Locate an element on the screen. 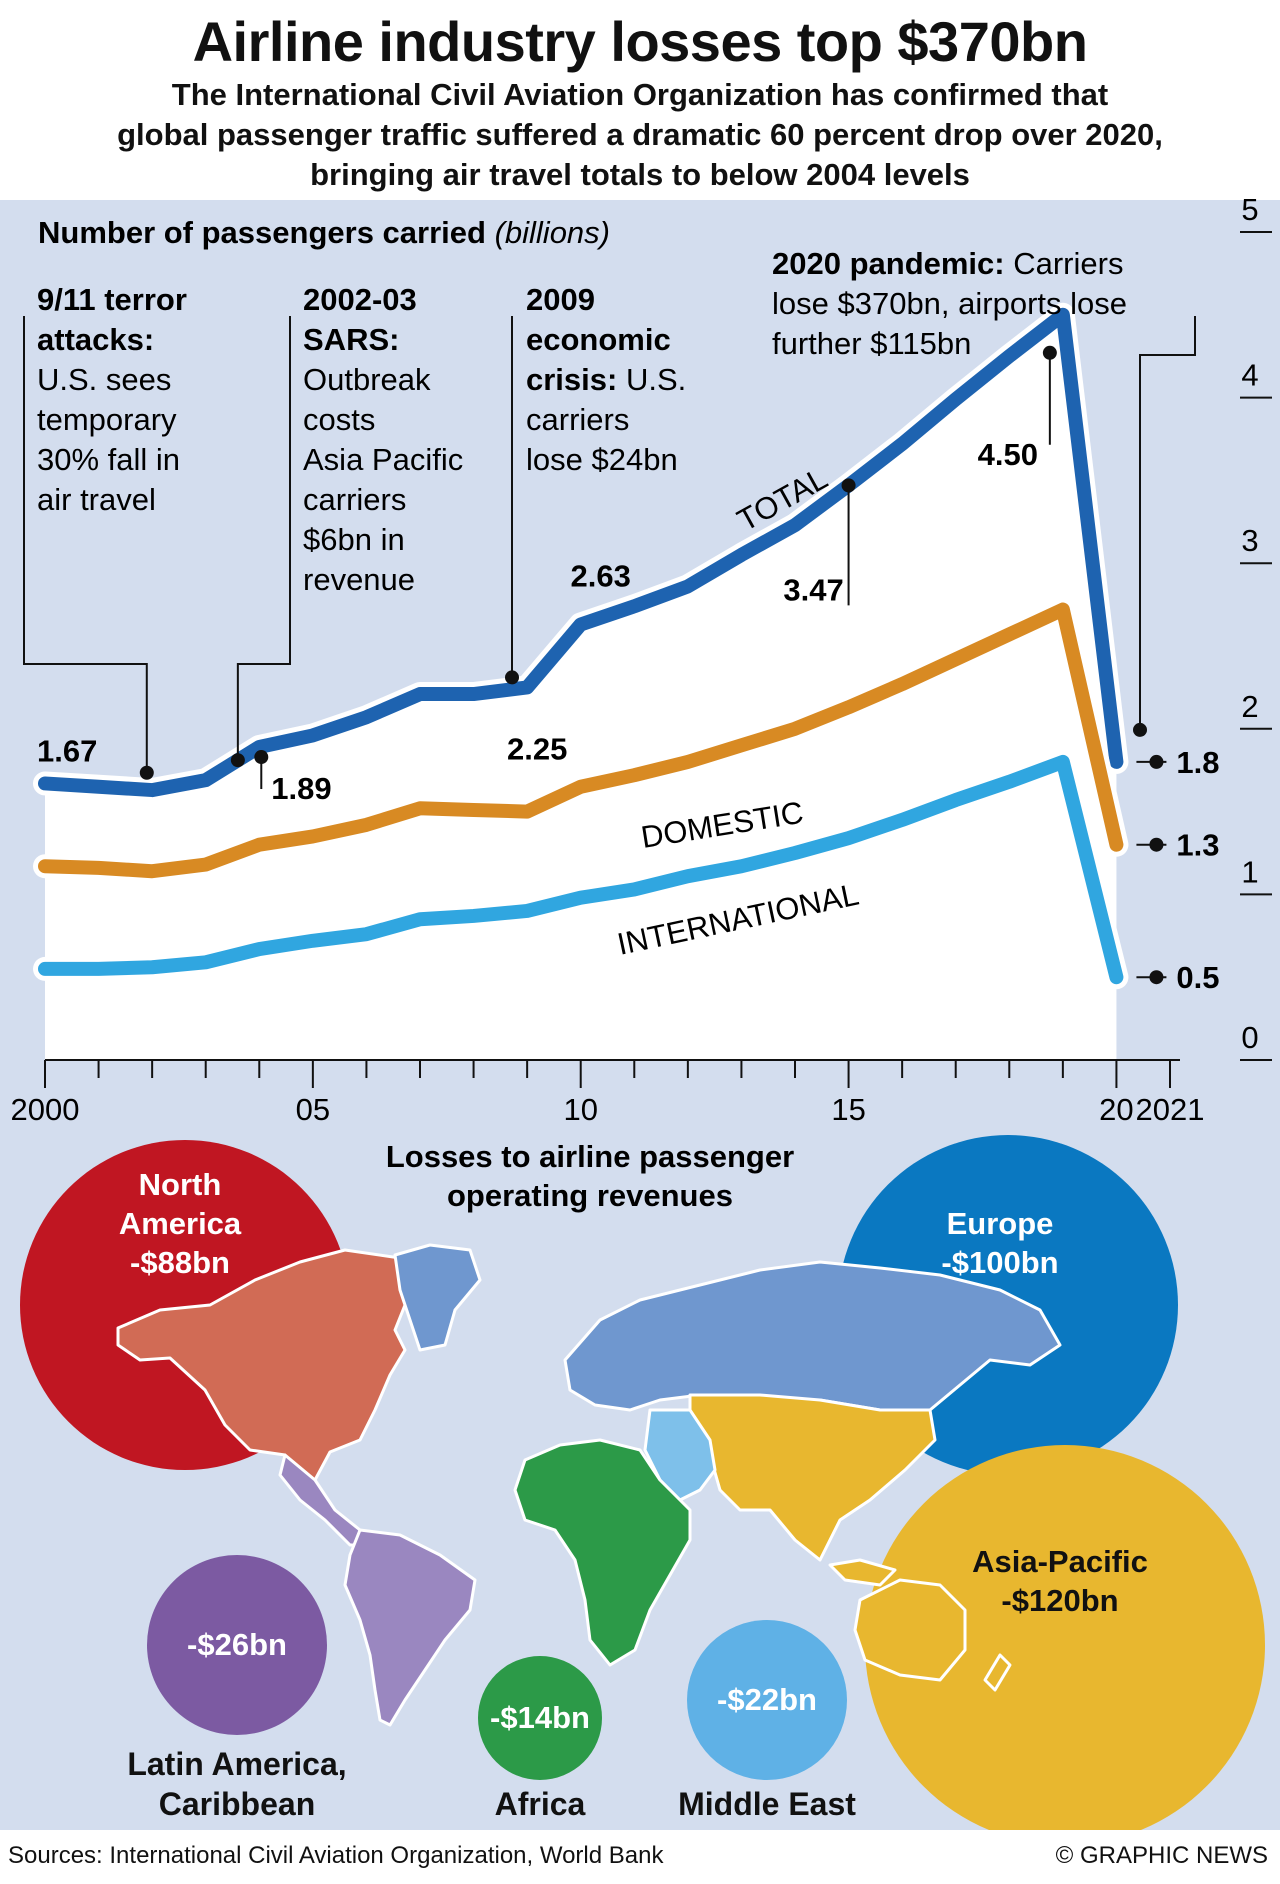  middle-east-value: -$22bn is located at coordinates (767, 1699).